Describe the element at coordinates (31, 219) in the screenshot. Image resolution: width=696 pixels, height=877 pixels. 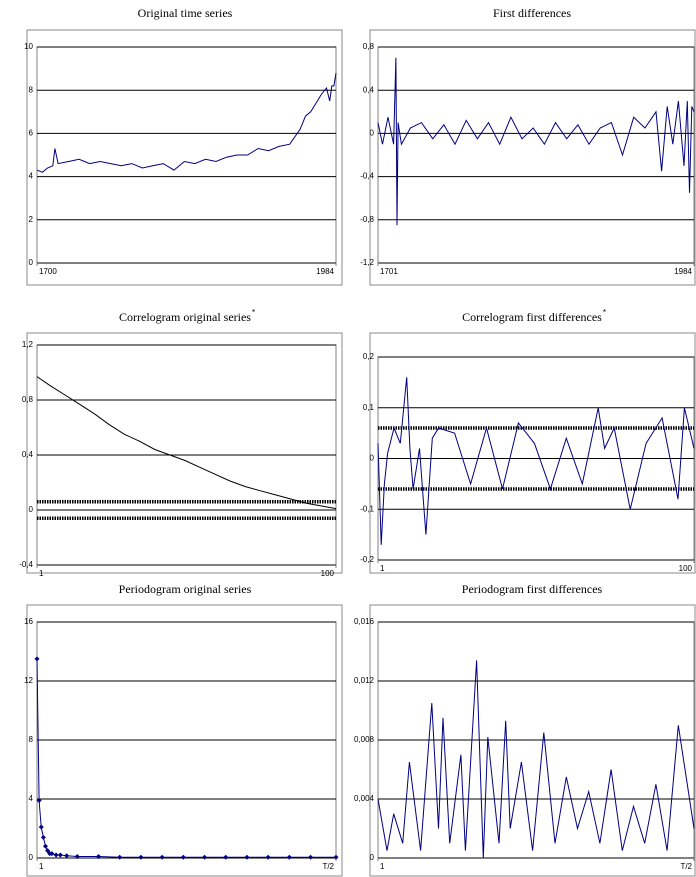
I see `y-tick-label: 2` at that location.